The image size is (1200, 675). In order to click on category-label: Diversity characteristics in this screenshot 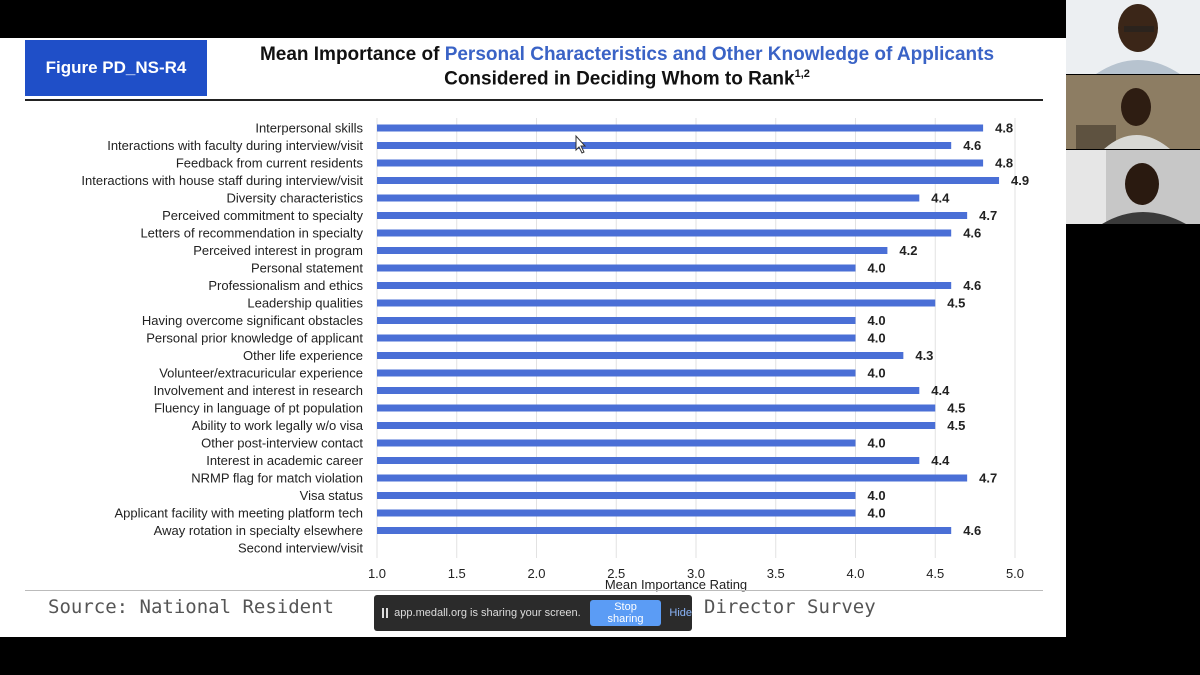, I will do `click(294, 198)`.